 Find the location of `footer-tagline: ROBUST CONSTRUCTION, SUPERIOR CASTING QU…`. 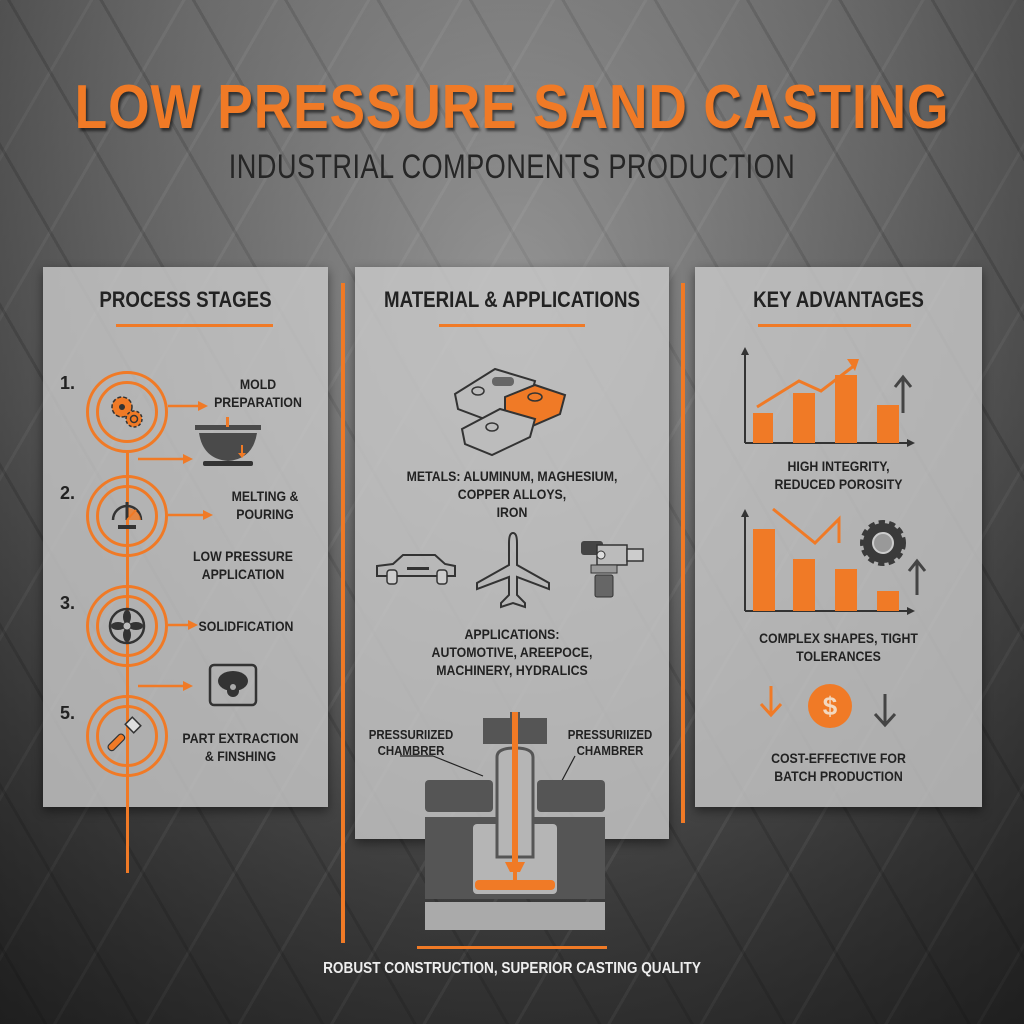

footer-tagline: ROBUST CONSTRUCTION, SUPERIOR CASTING QU… is located at coordinates (512, 968).